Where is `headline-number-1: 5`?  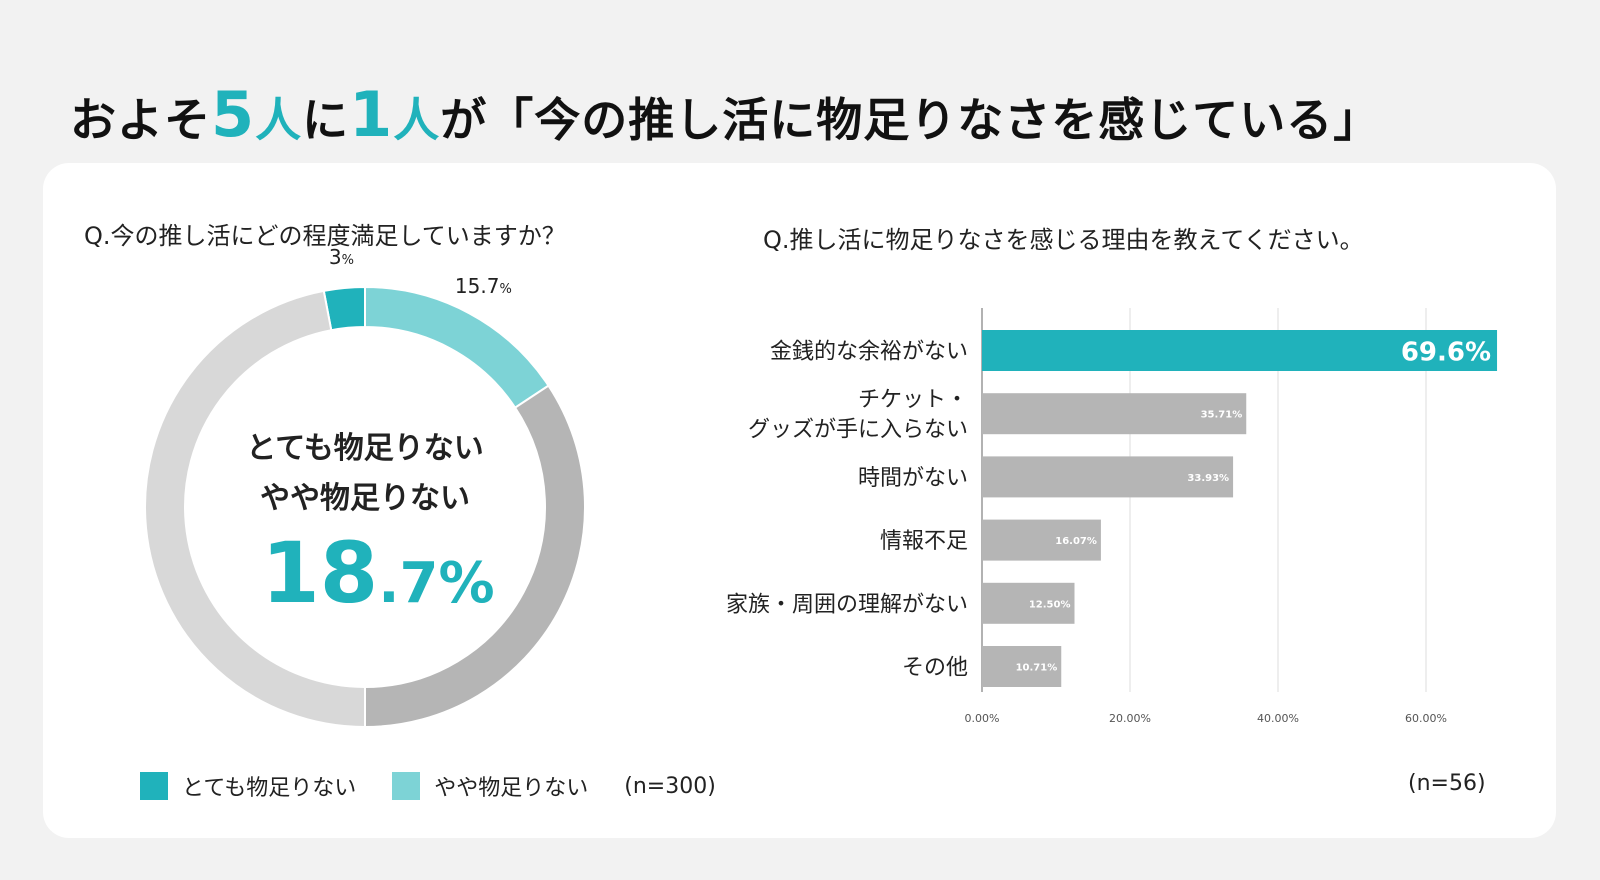 headline-number-1: 5 is located at coordinates (233, 114).